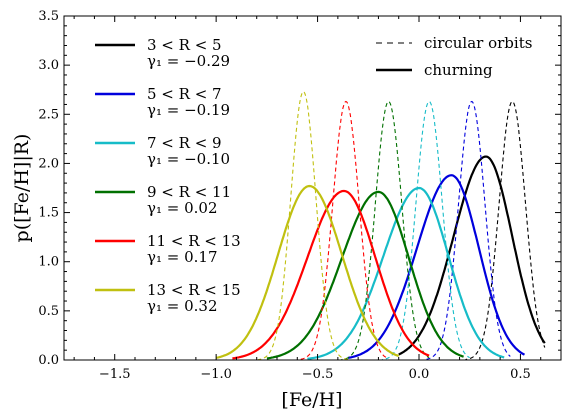  I want to click on legend-gamma-label: γ₁ = 0.17, so click(182, 257).